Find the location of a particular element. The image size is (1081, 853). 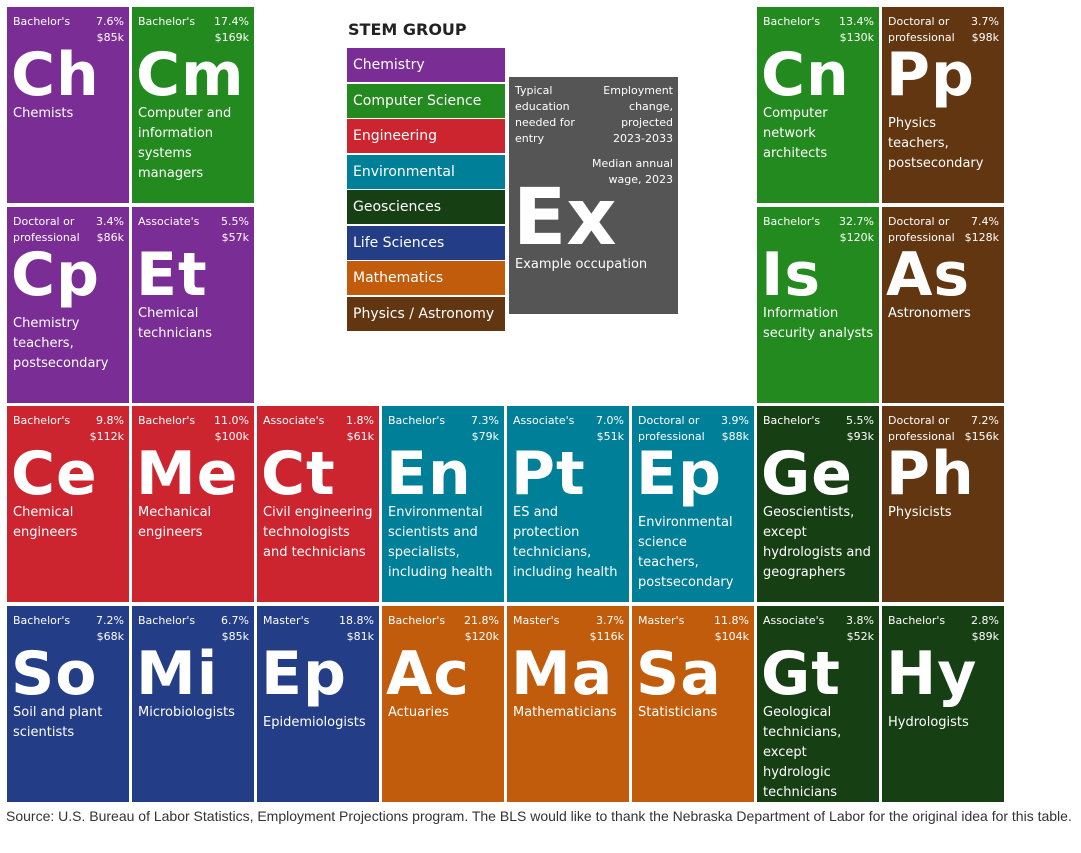

legend-item-computer-science: Computer Science is located at coordinates (426, 101).